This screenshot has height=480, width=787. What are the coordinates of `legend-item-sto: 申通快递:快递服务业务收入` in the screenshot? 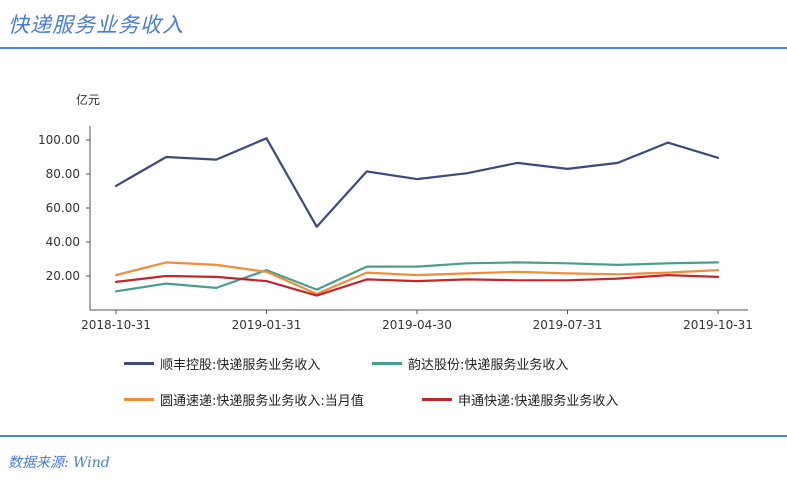 It's located at (520, 399).